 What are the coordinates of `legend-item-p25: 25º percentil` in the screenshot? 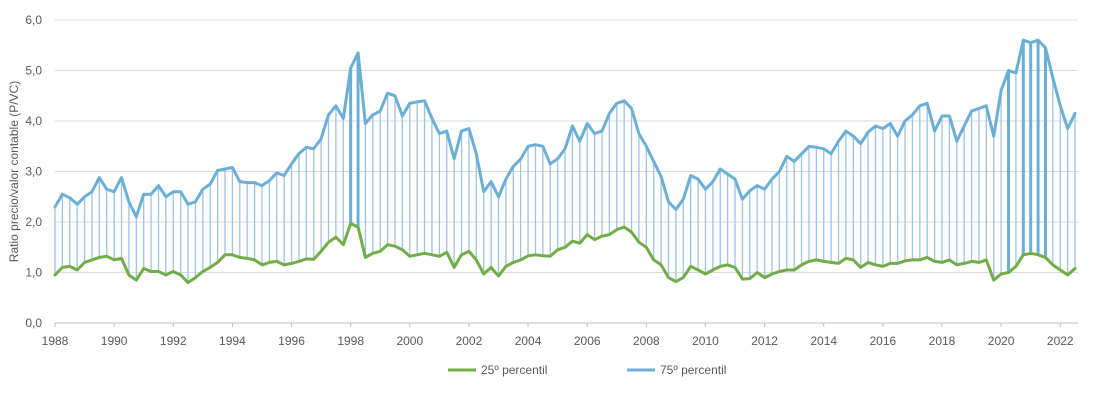 It's located at (497, 370).